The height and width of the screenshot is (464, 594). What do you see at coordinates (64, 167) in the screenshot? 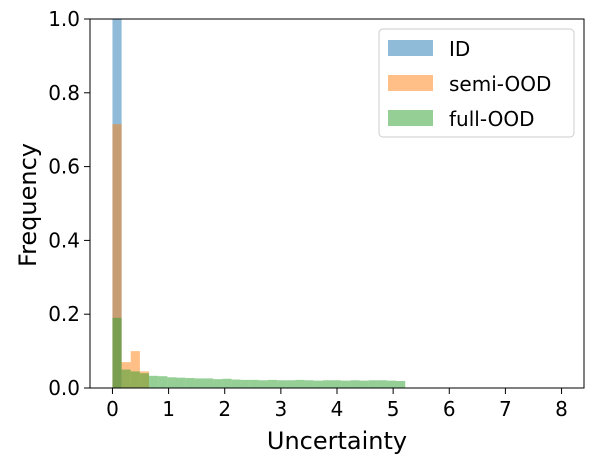
I see `y-tick-label: 0.6` at bounding box center [64, 167].